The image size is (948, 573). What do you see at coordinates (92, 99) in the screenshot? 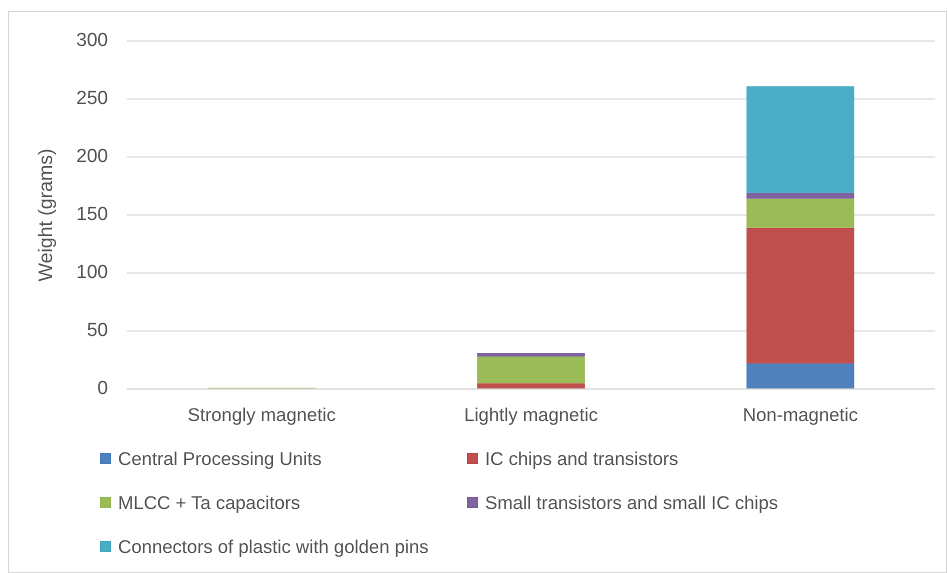
I see `y-tick-label: 250` at bounding box center [92, 99].